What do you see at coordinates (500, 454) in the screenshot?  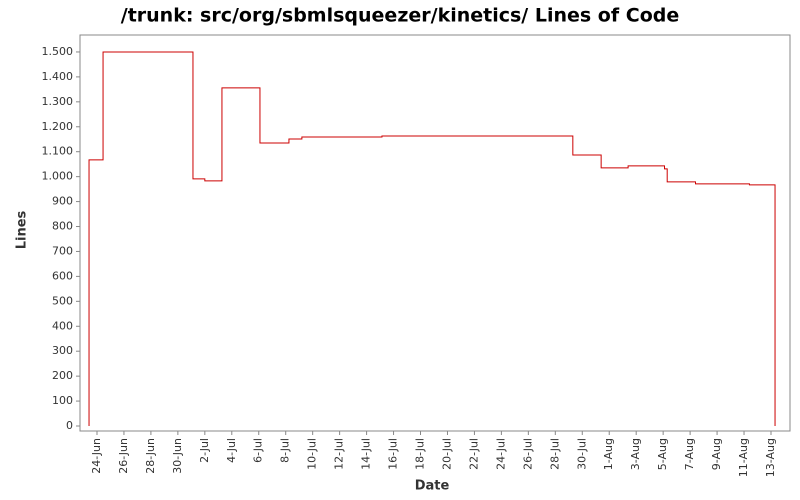 I see `x-tick-label: 24-Jul` at bounding box center [500, 454].